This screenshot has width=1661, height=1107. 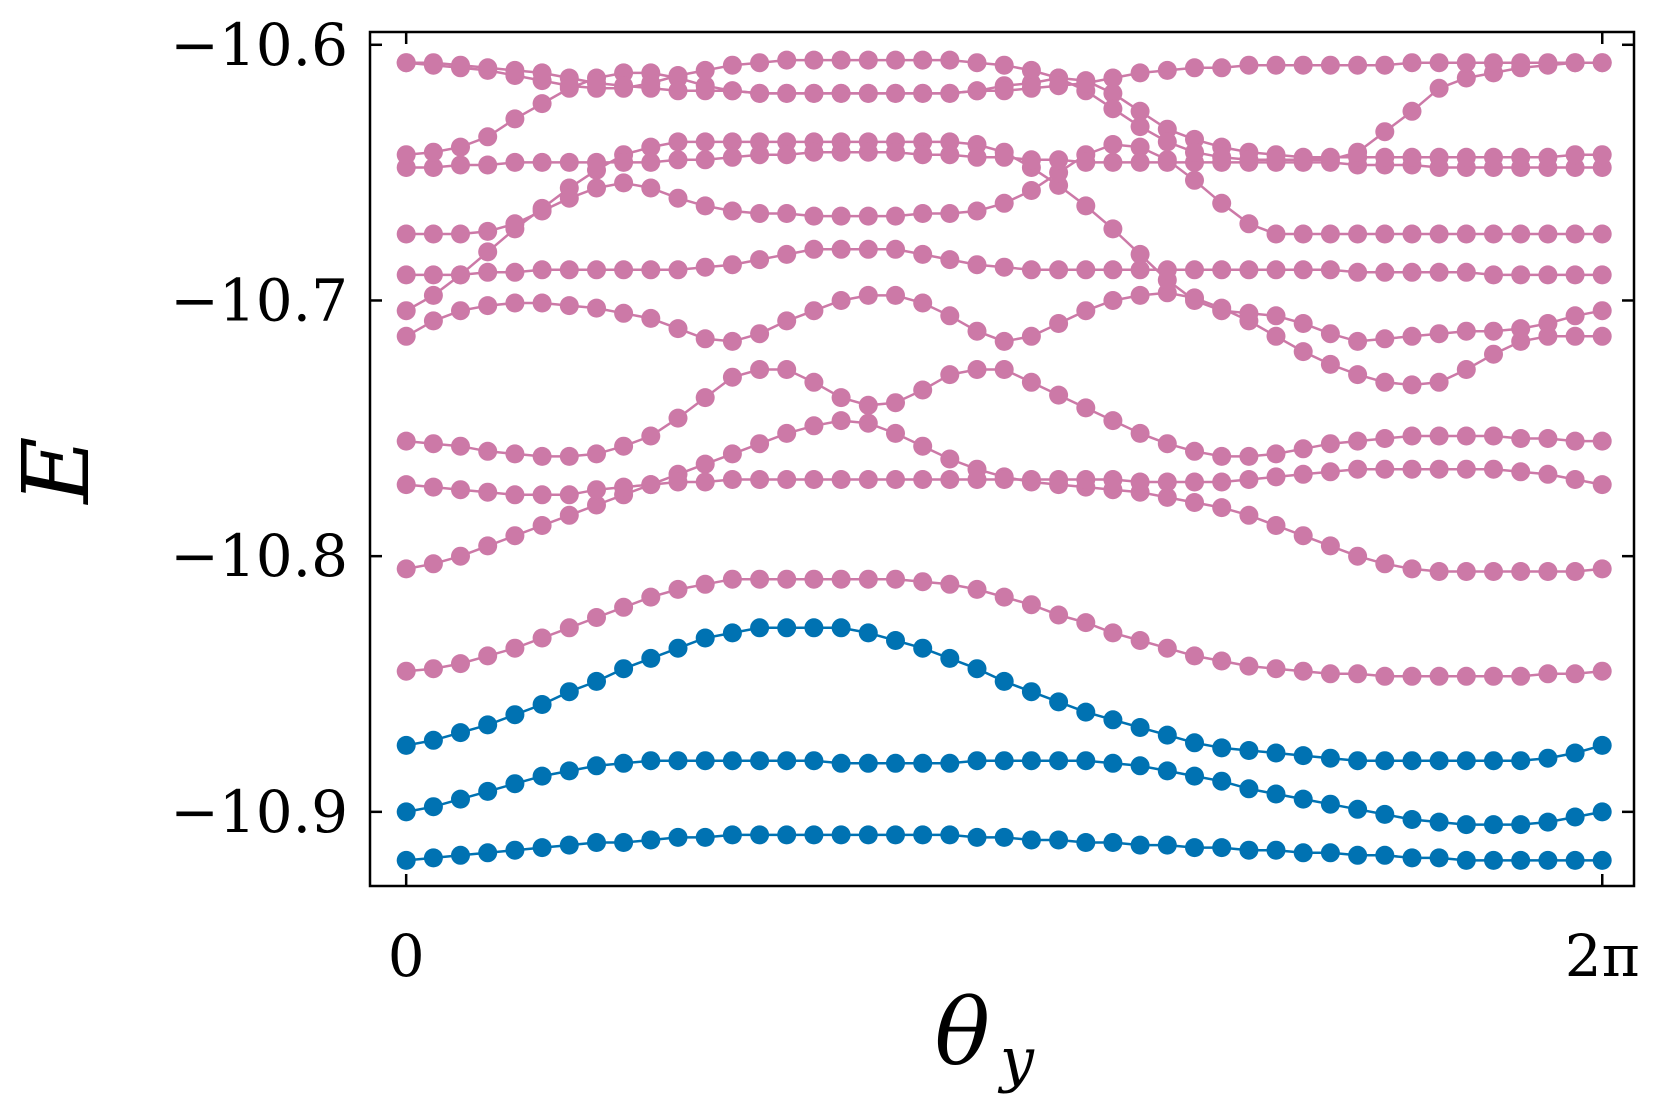 What do you see at coordinates (259, 300) in the screenshot?
I see `y-tick-label: −10.7` at bounding box center [259, 300].